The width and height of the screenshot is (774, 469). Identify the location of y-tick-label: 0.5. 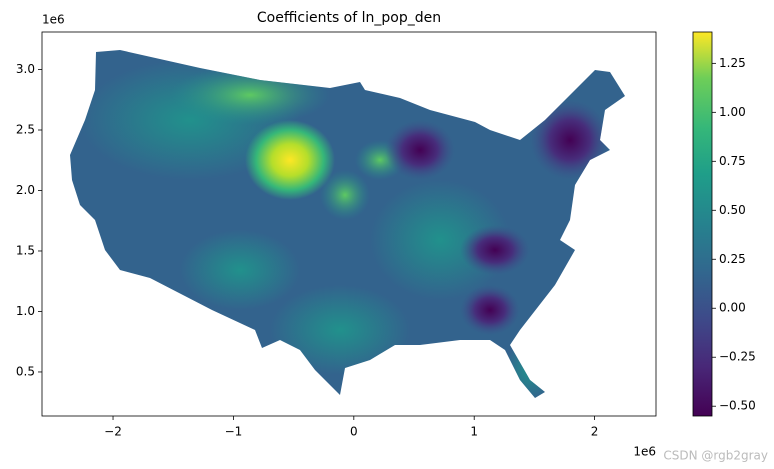
(25, 371).